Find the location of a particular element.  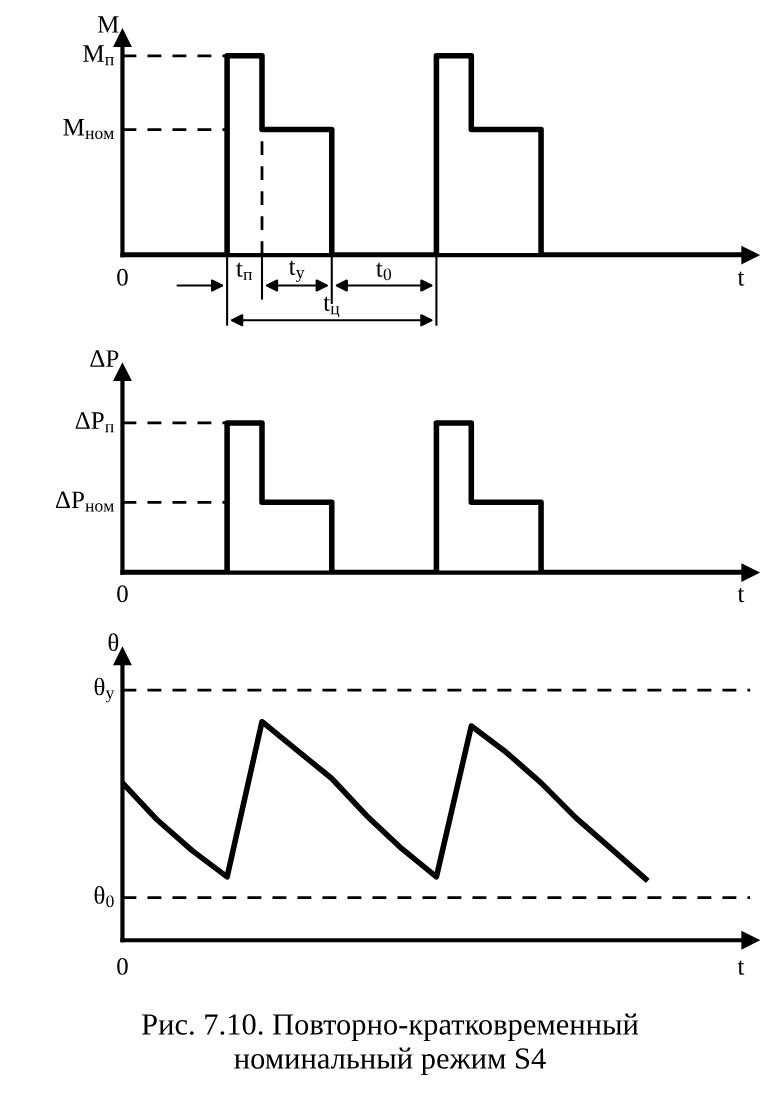

text: Рис. 7.10. Повторно-кратковременный номинальный режим S4 is located at coordinates (390, 1044).